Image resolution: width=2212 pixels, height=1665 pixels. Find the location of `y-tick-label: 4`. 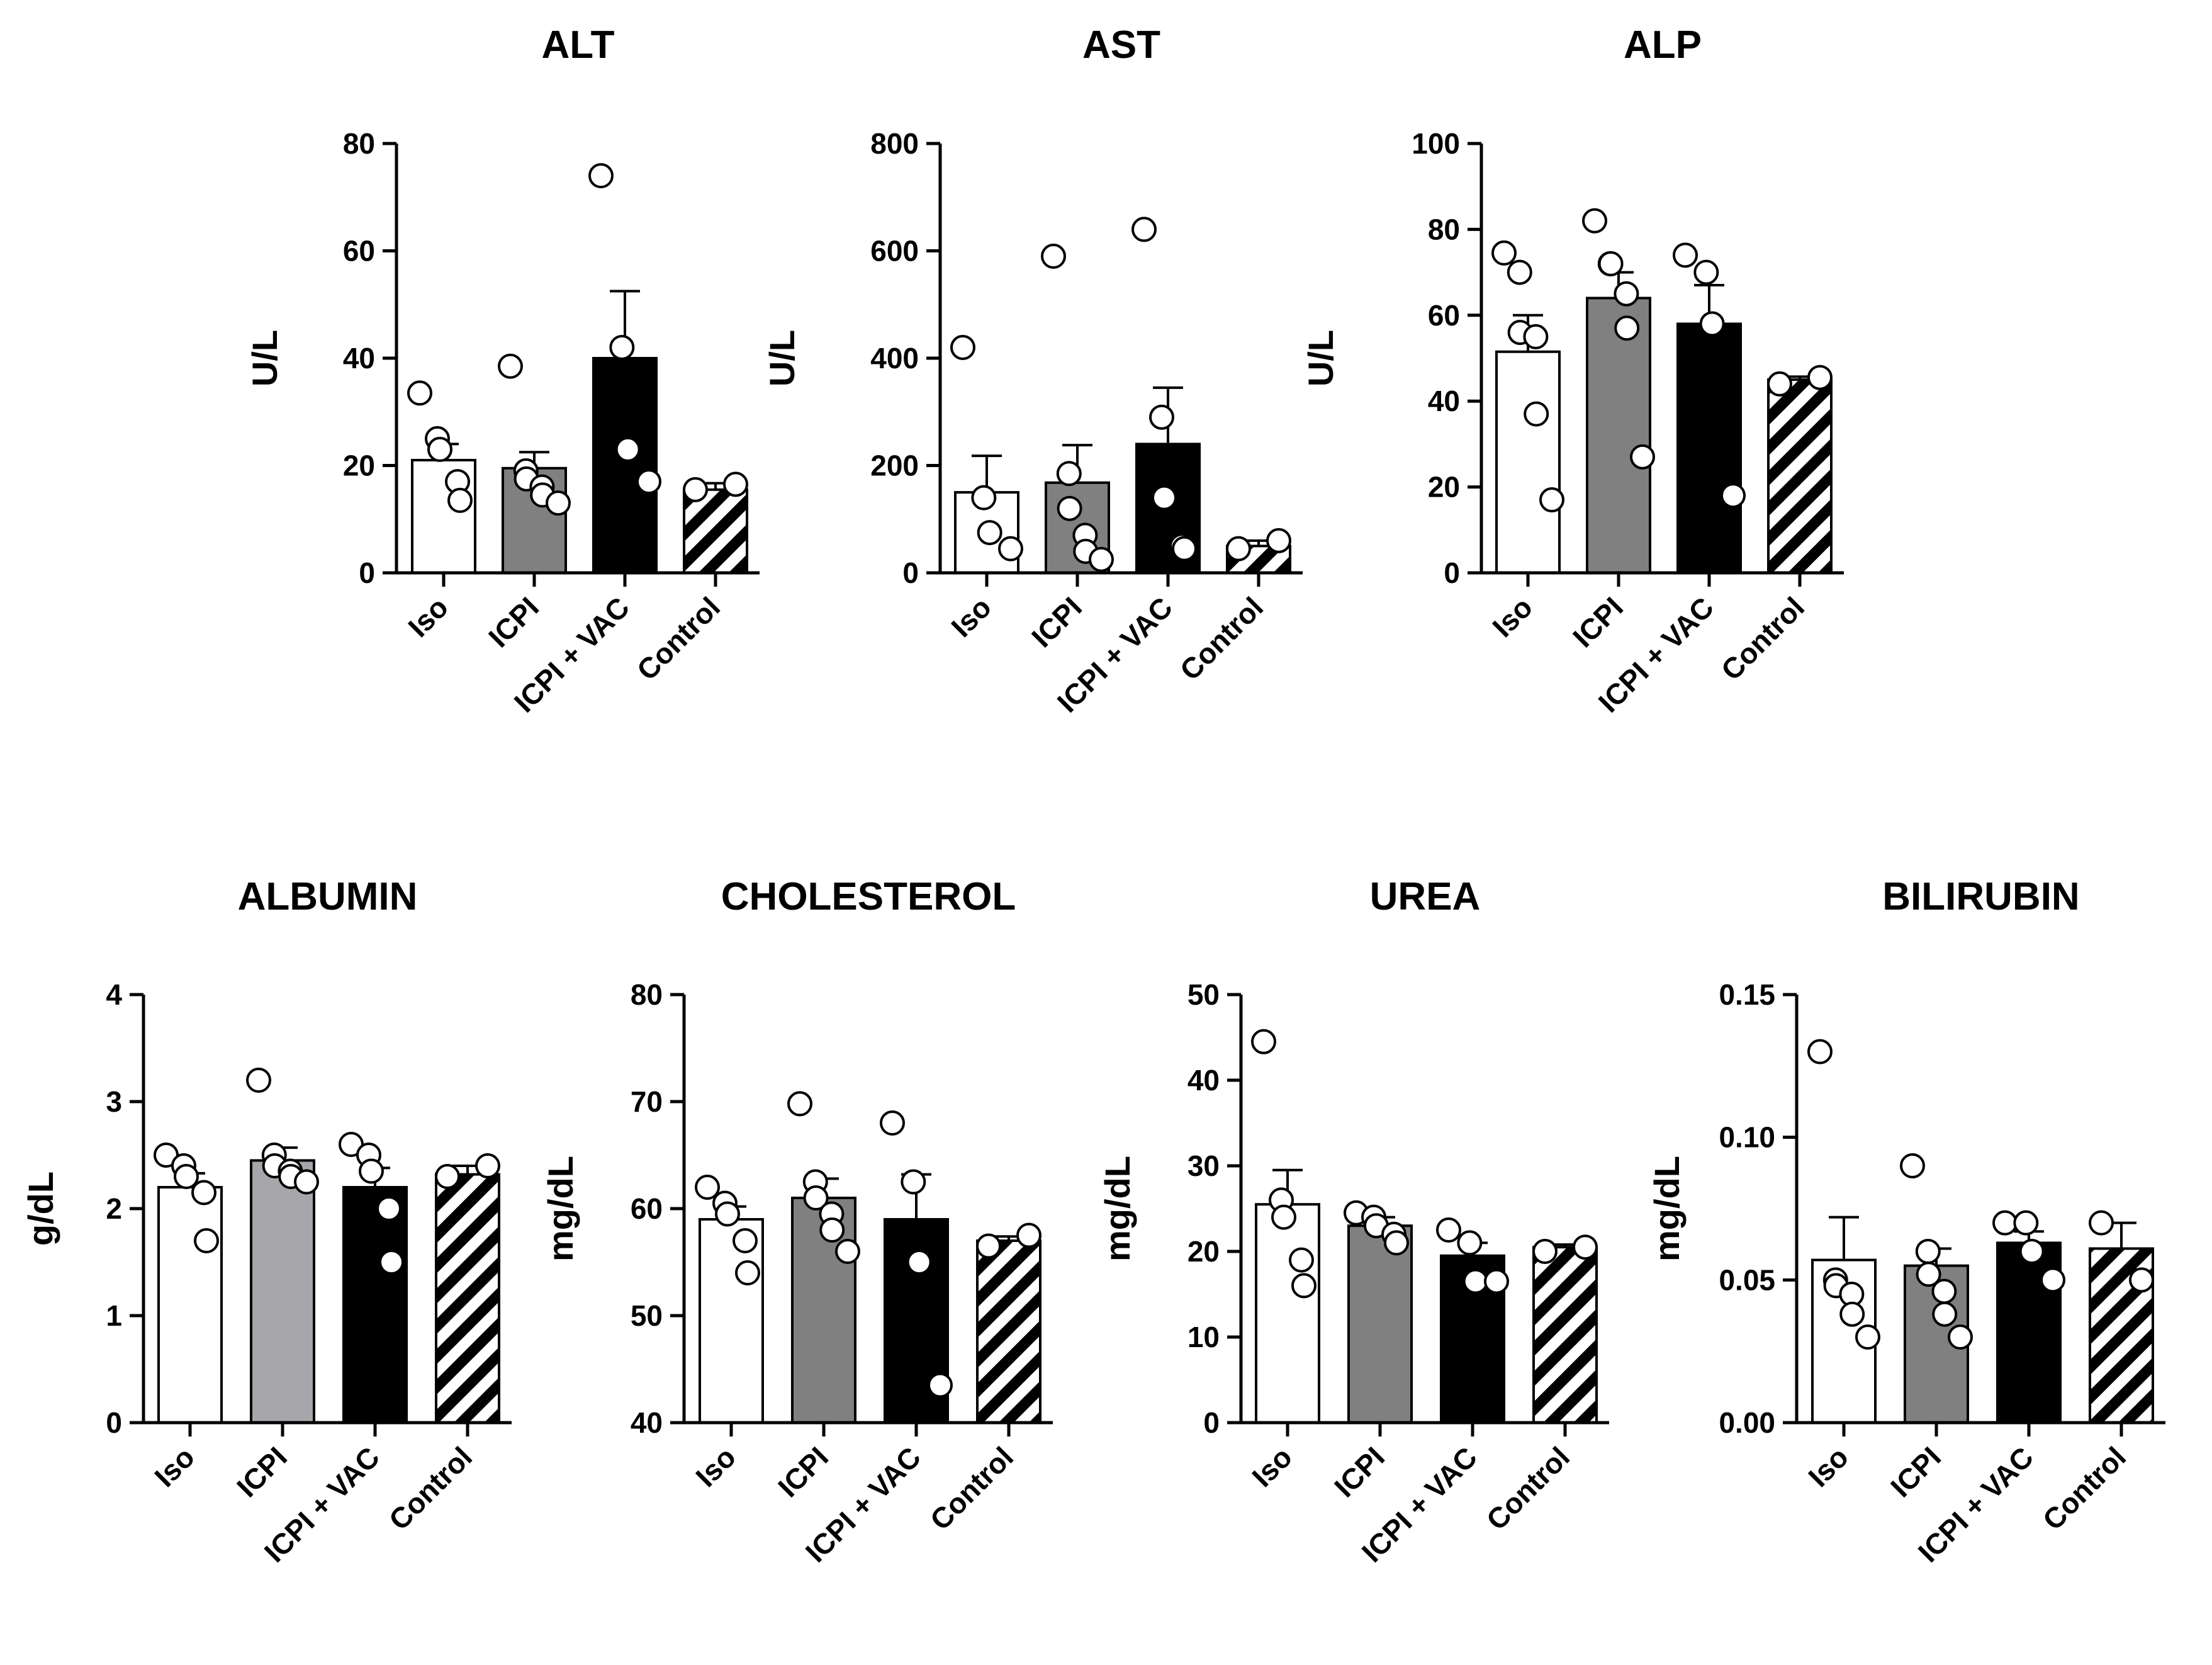

y-tick-label: 4 is located at coordinates (114, 995).